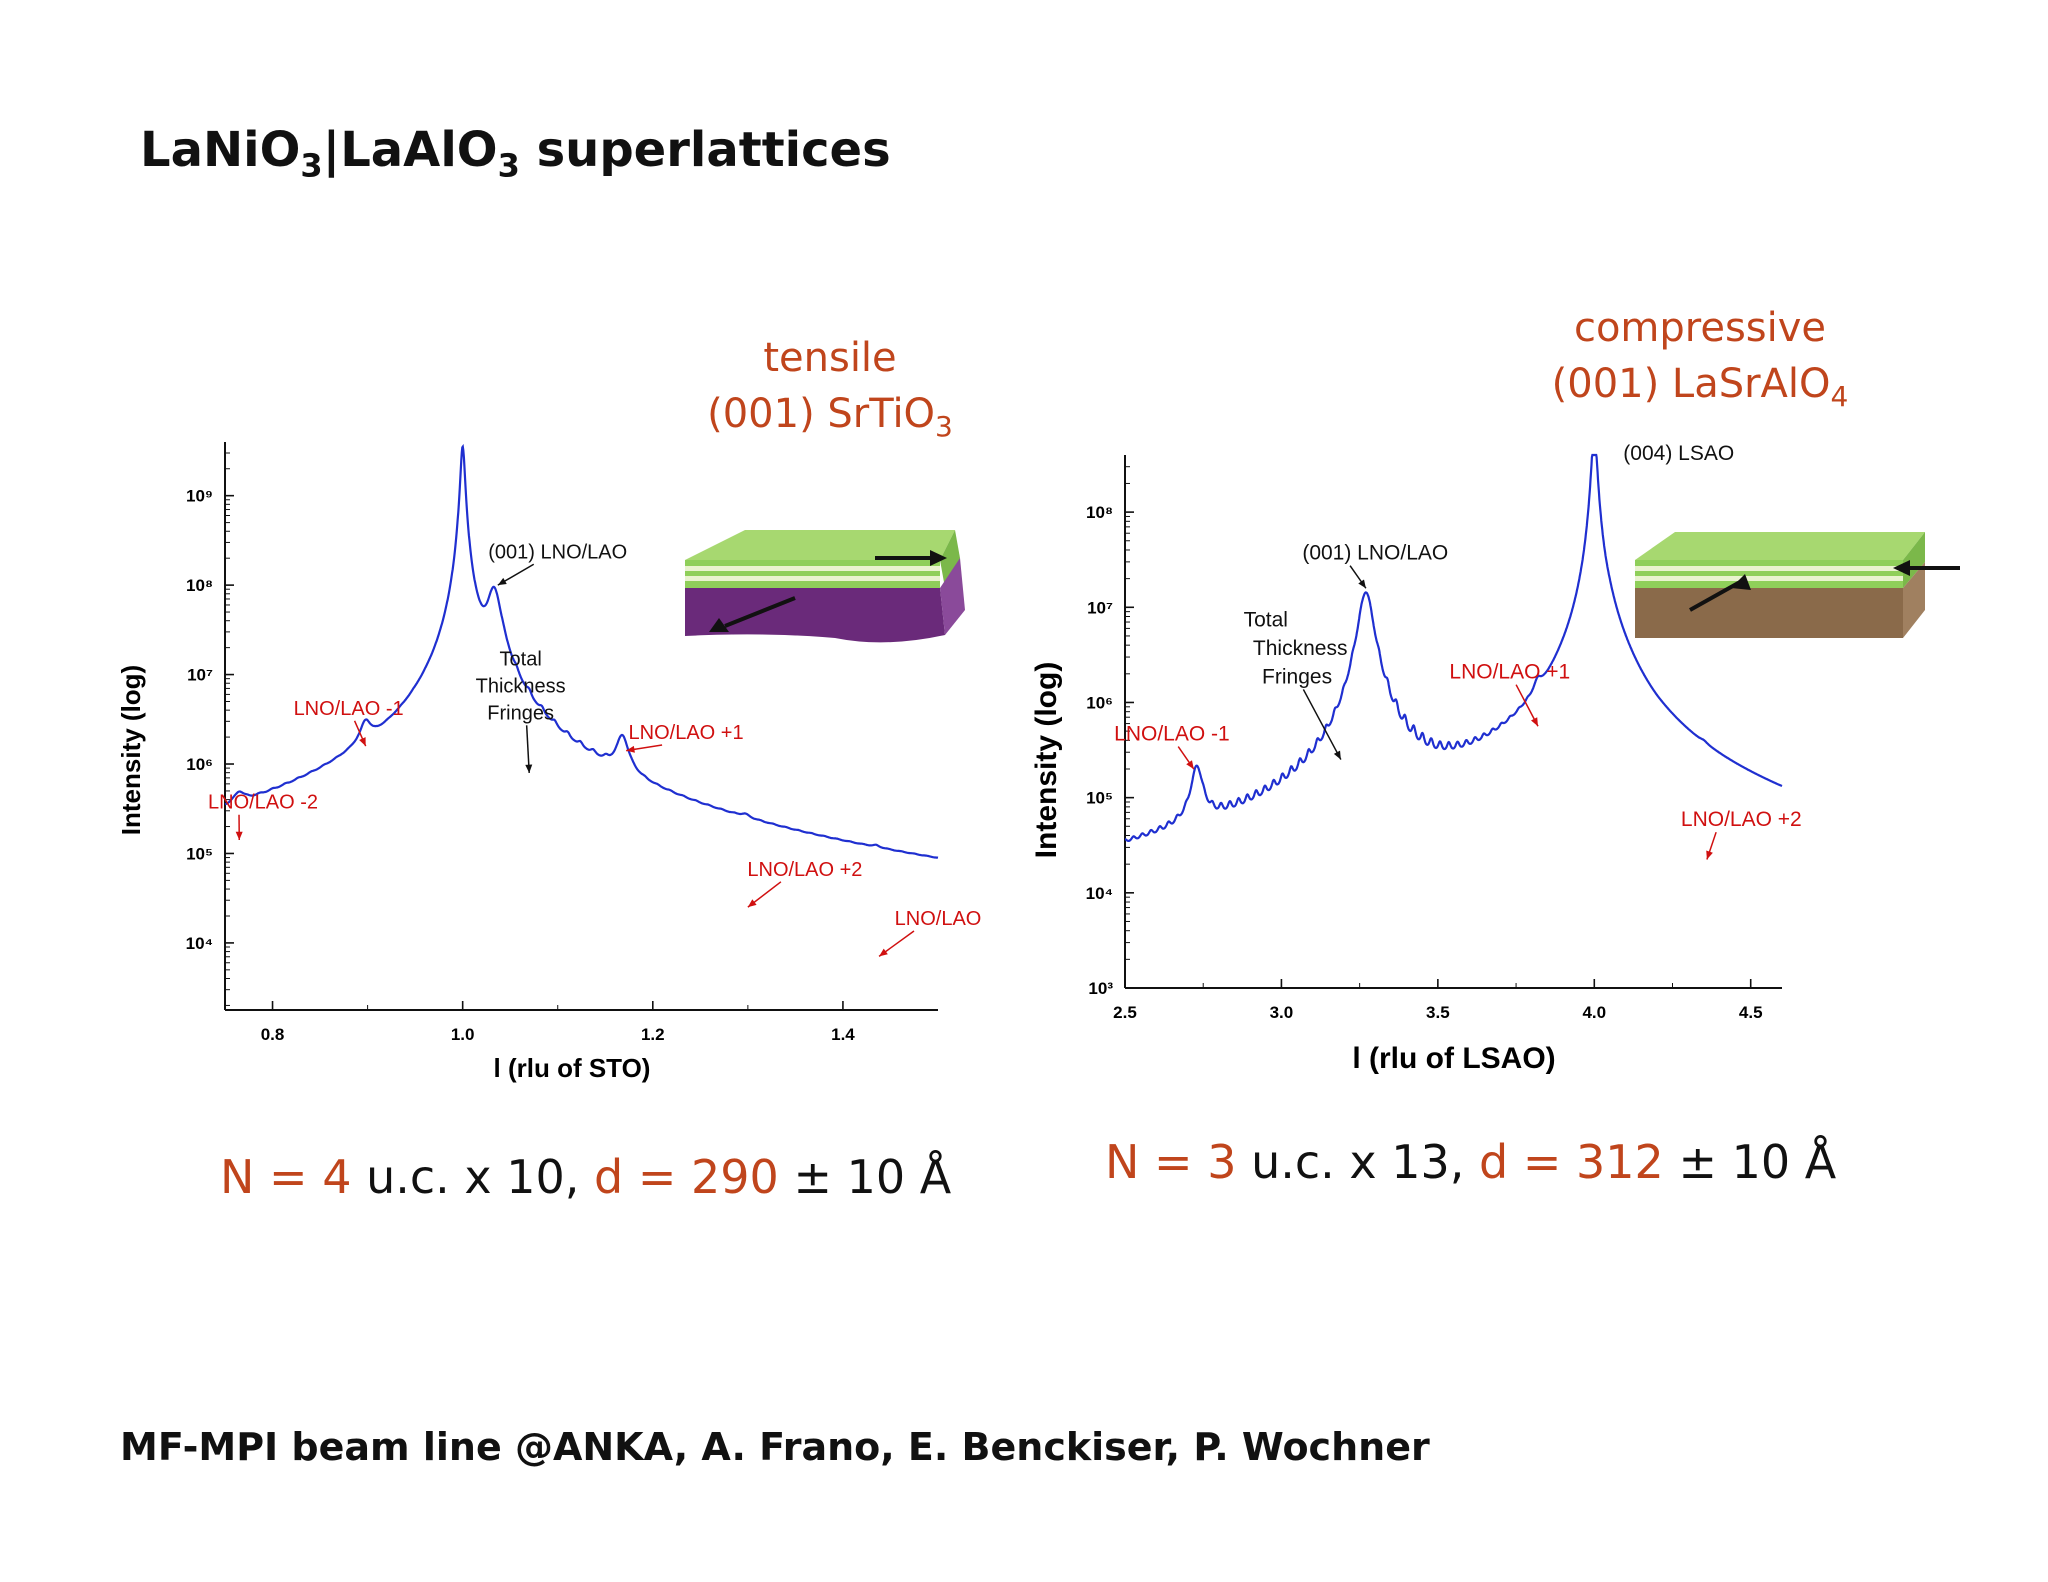 The image size is (2048, 1582). I want to click on right-formula-err: ± 10 Å, so click(1750, 1162).